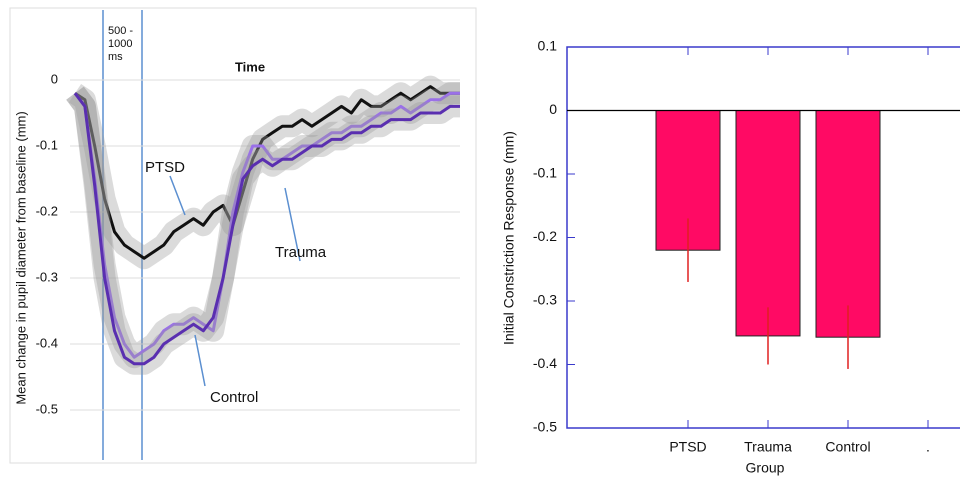 Image resolution: width=960 pixels, height=479 pixels. What do you see at coordinates (765, 468) in the screenshot?
I see `x-label: Group` at bounding box center [765, 468].